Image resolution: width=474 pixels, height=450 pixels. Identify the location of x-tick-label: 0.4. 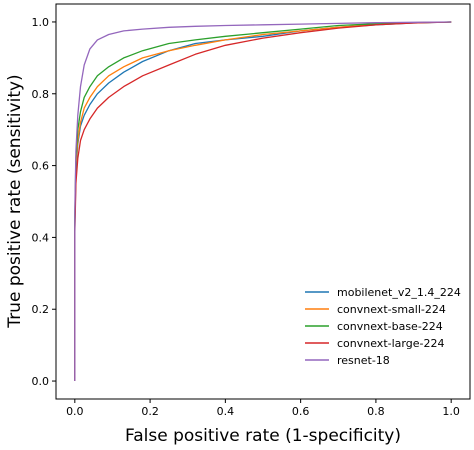
(226, 411).